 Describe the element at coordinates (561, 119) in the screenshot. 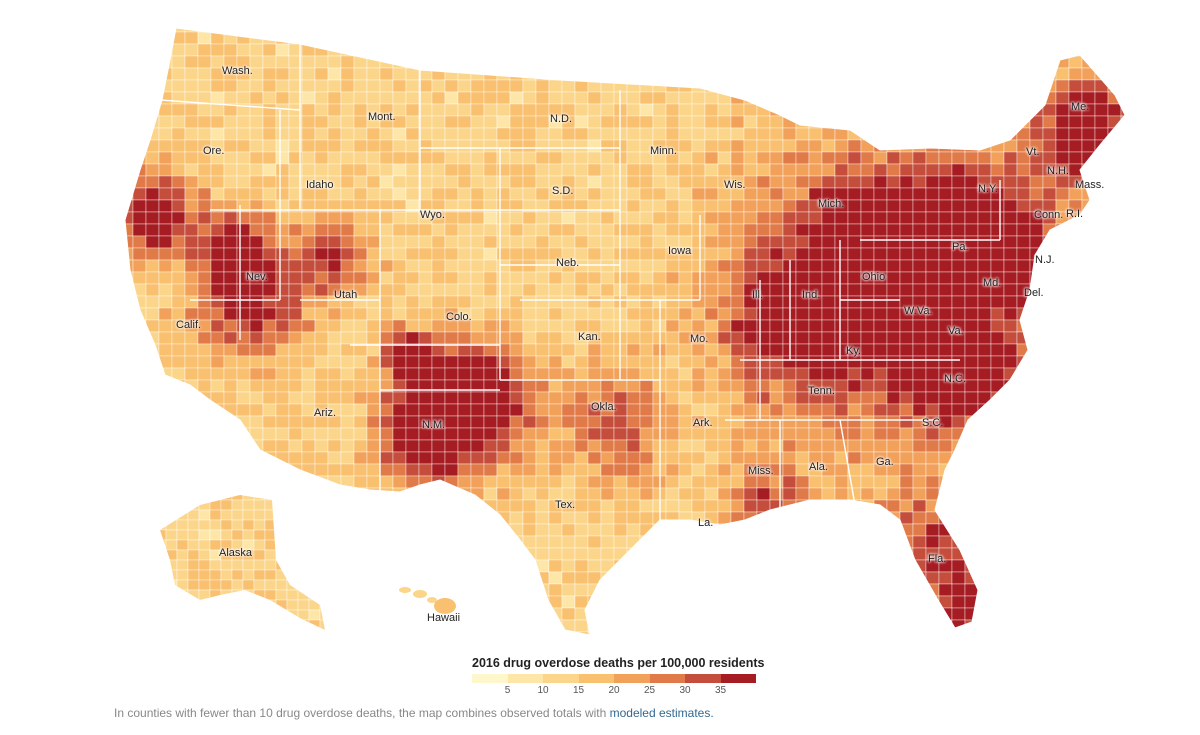

I see `state-label: N.D.` at that location.